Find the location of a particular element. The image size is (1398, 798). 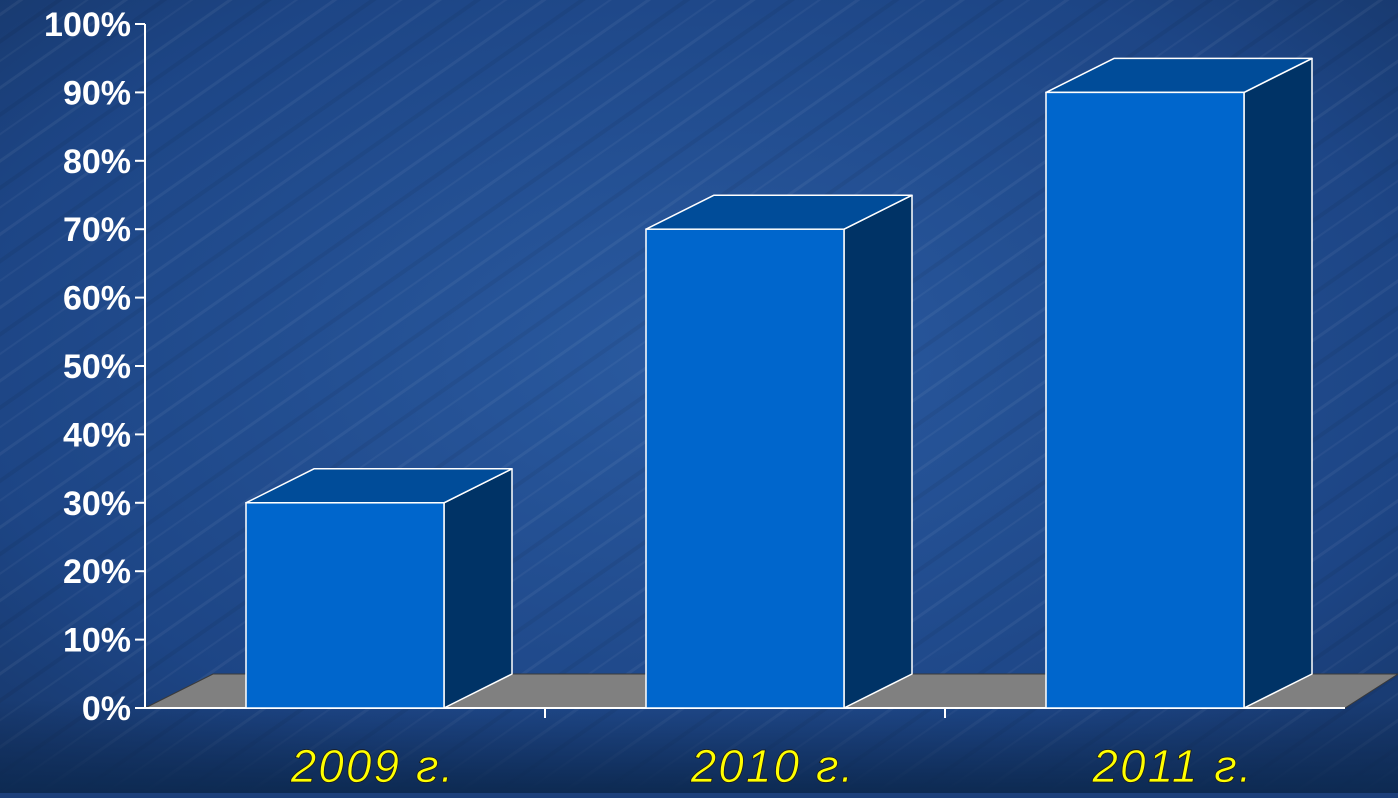

y-tick-label: 80% is located at coordinates (97, 162).